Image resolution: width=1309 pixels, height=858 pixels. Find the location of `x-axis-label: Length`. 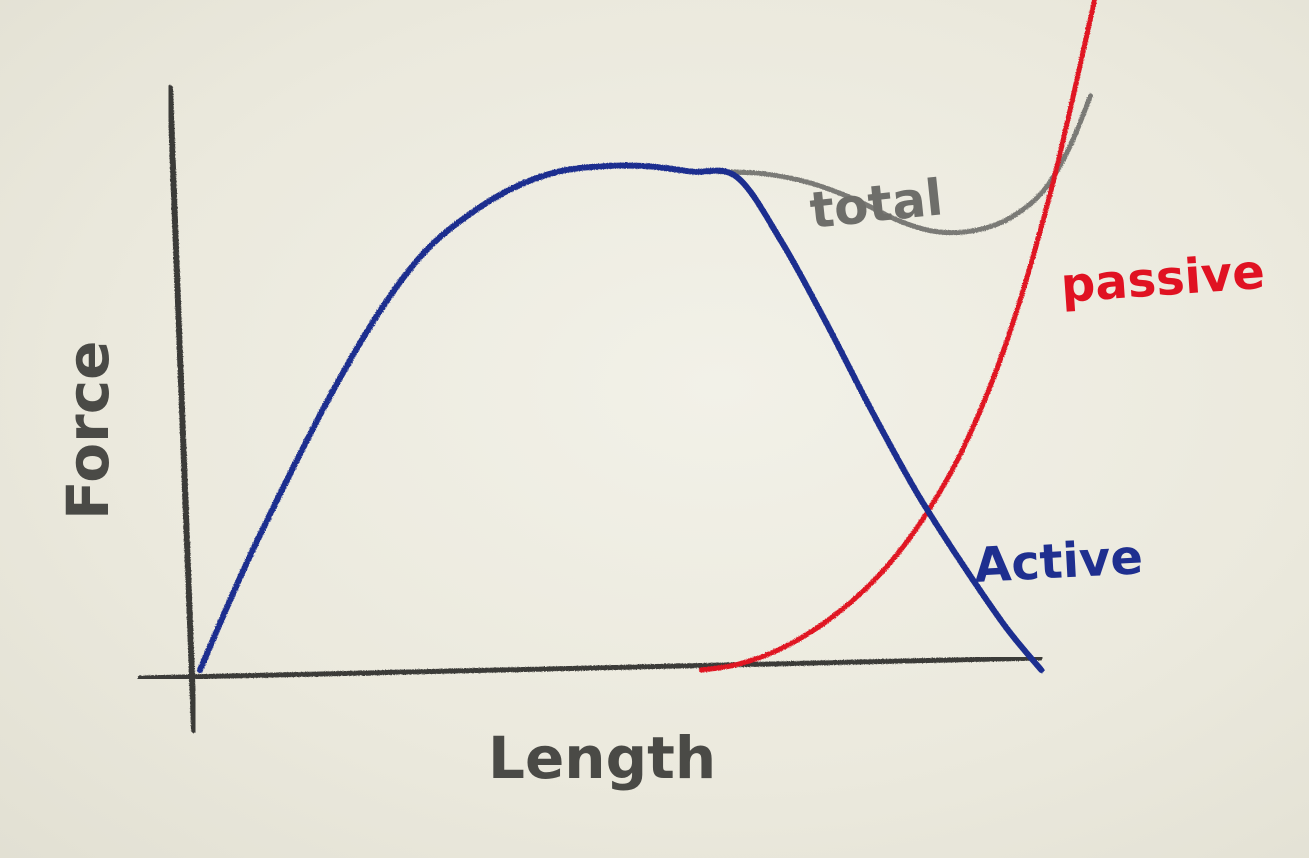

x-axis-label: Length is located at coordinates (602, 758).